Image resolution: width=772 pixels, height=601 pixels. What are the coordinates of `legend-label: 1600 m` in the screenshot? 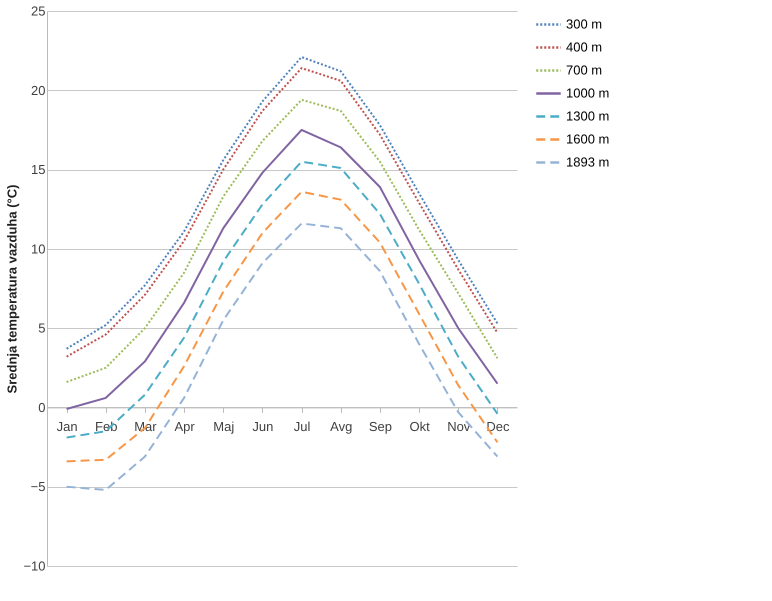 It's located at (588, 139).